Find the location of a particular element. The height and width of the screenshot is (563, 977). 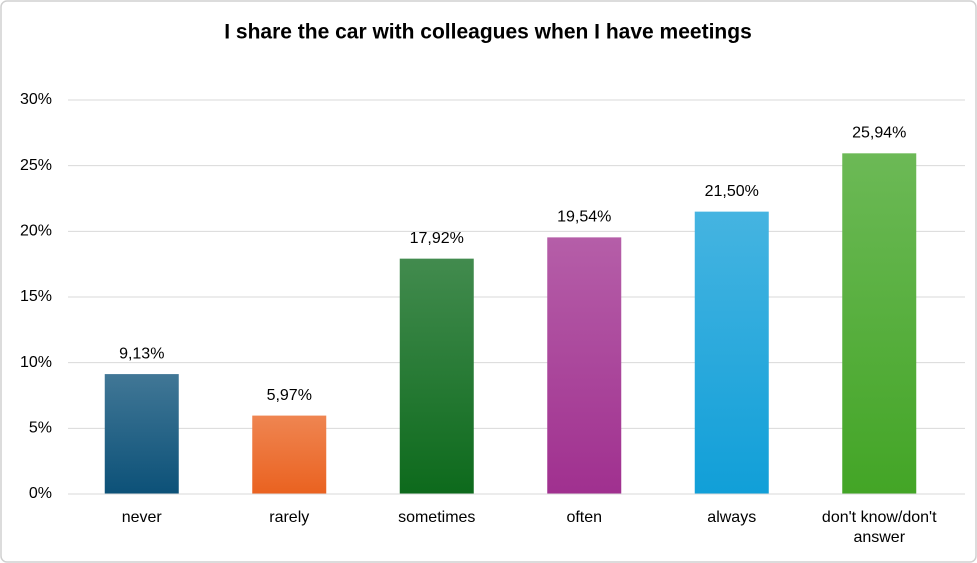

value-label: 21,50% is located at coordinates (732, 191).